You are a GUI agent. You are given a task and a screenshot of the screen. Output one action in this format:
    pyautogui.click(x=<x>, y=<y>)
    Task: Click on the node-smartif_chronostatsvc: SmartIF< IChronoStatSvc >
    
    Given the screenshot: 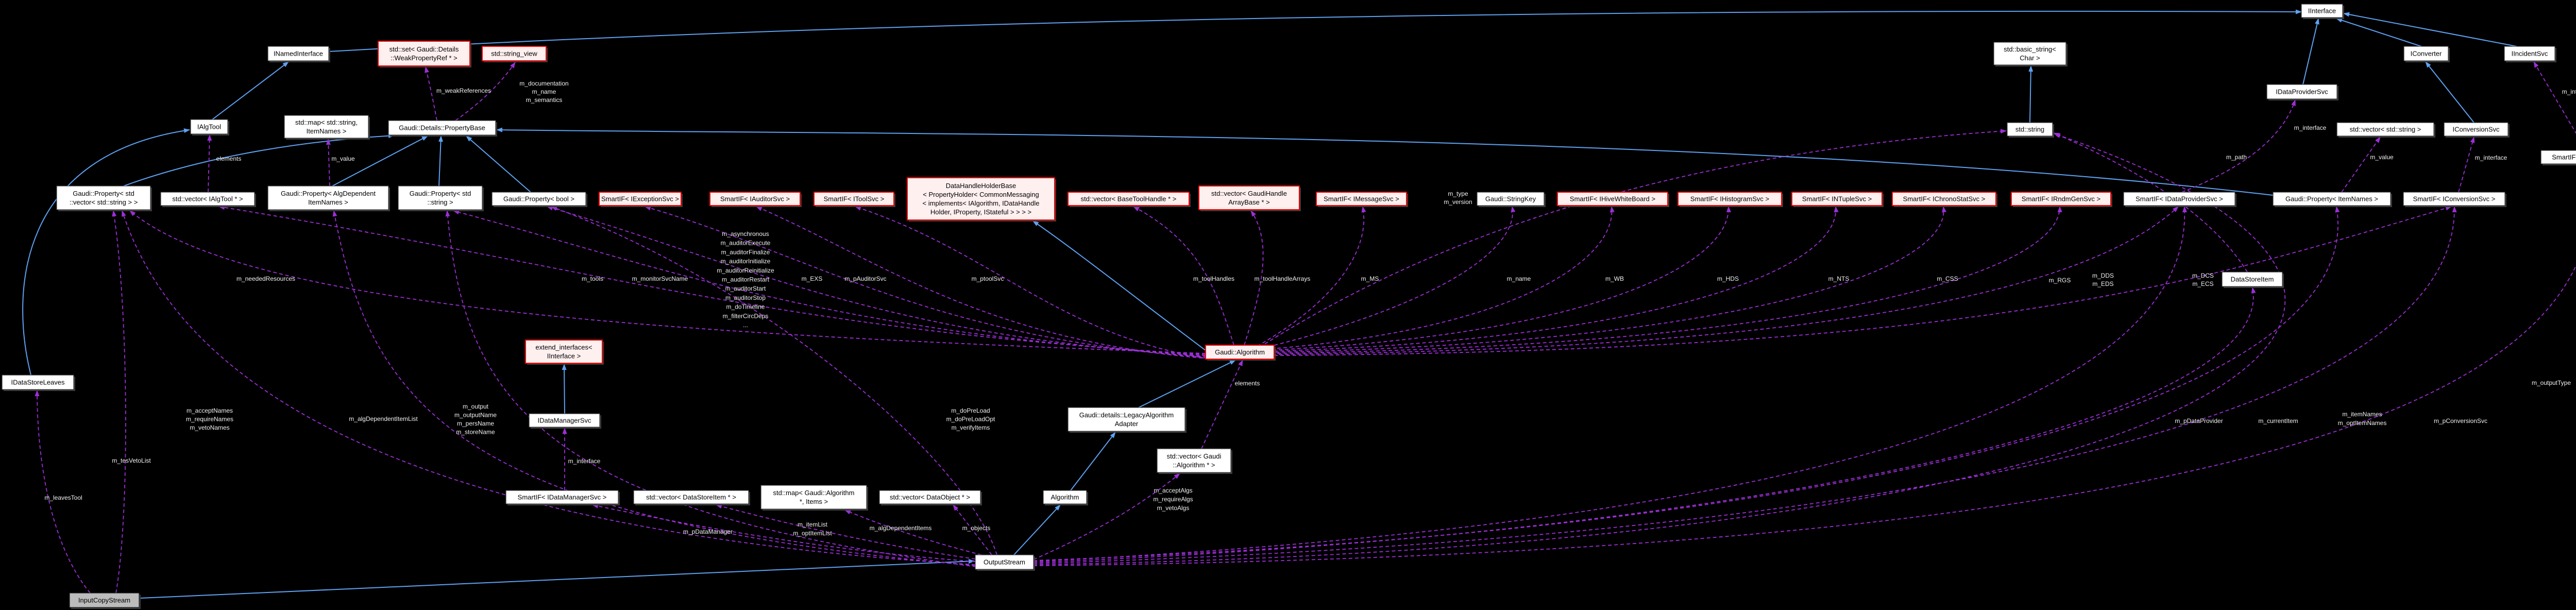 What is the action you would take?
    pyautogui.click(x=1944, y=200)
    